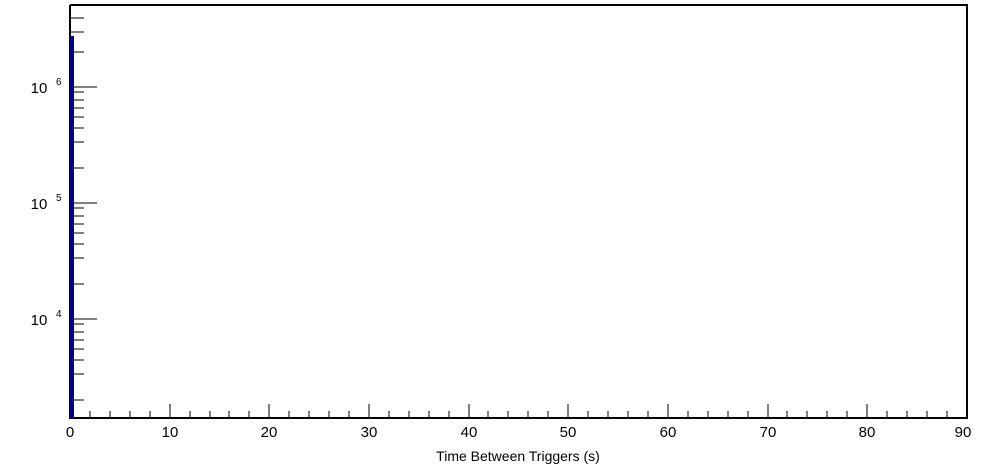 The height and width of the screenshot is (472, 996). I want to click on x-tick-label: 30, so click(369, 432).